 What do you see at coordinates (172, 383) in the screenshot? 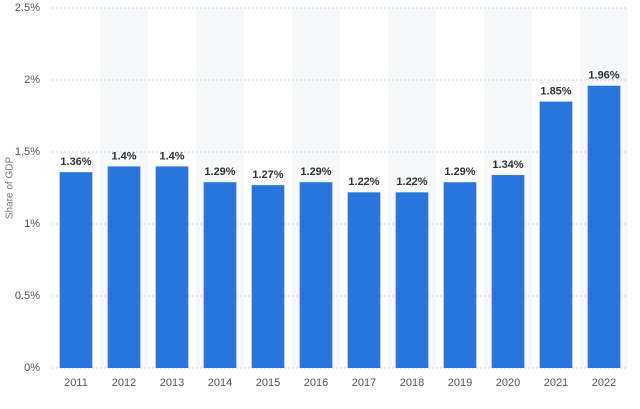
I see `x-tick-label: 2013` at bounding box center [172, 383].